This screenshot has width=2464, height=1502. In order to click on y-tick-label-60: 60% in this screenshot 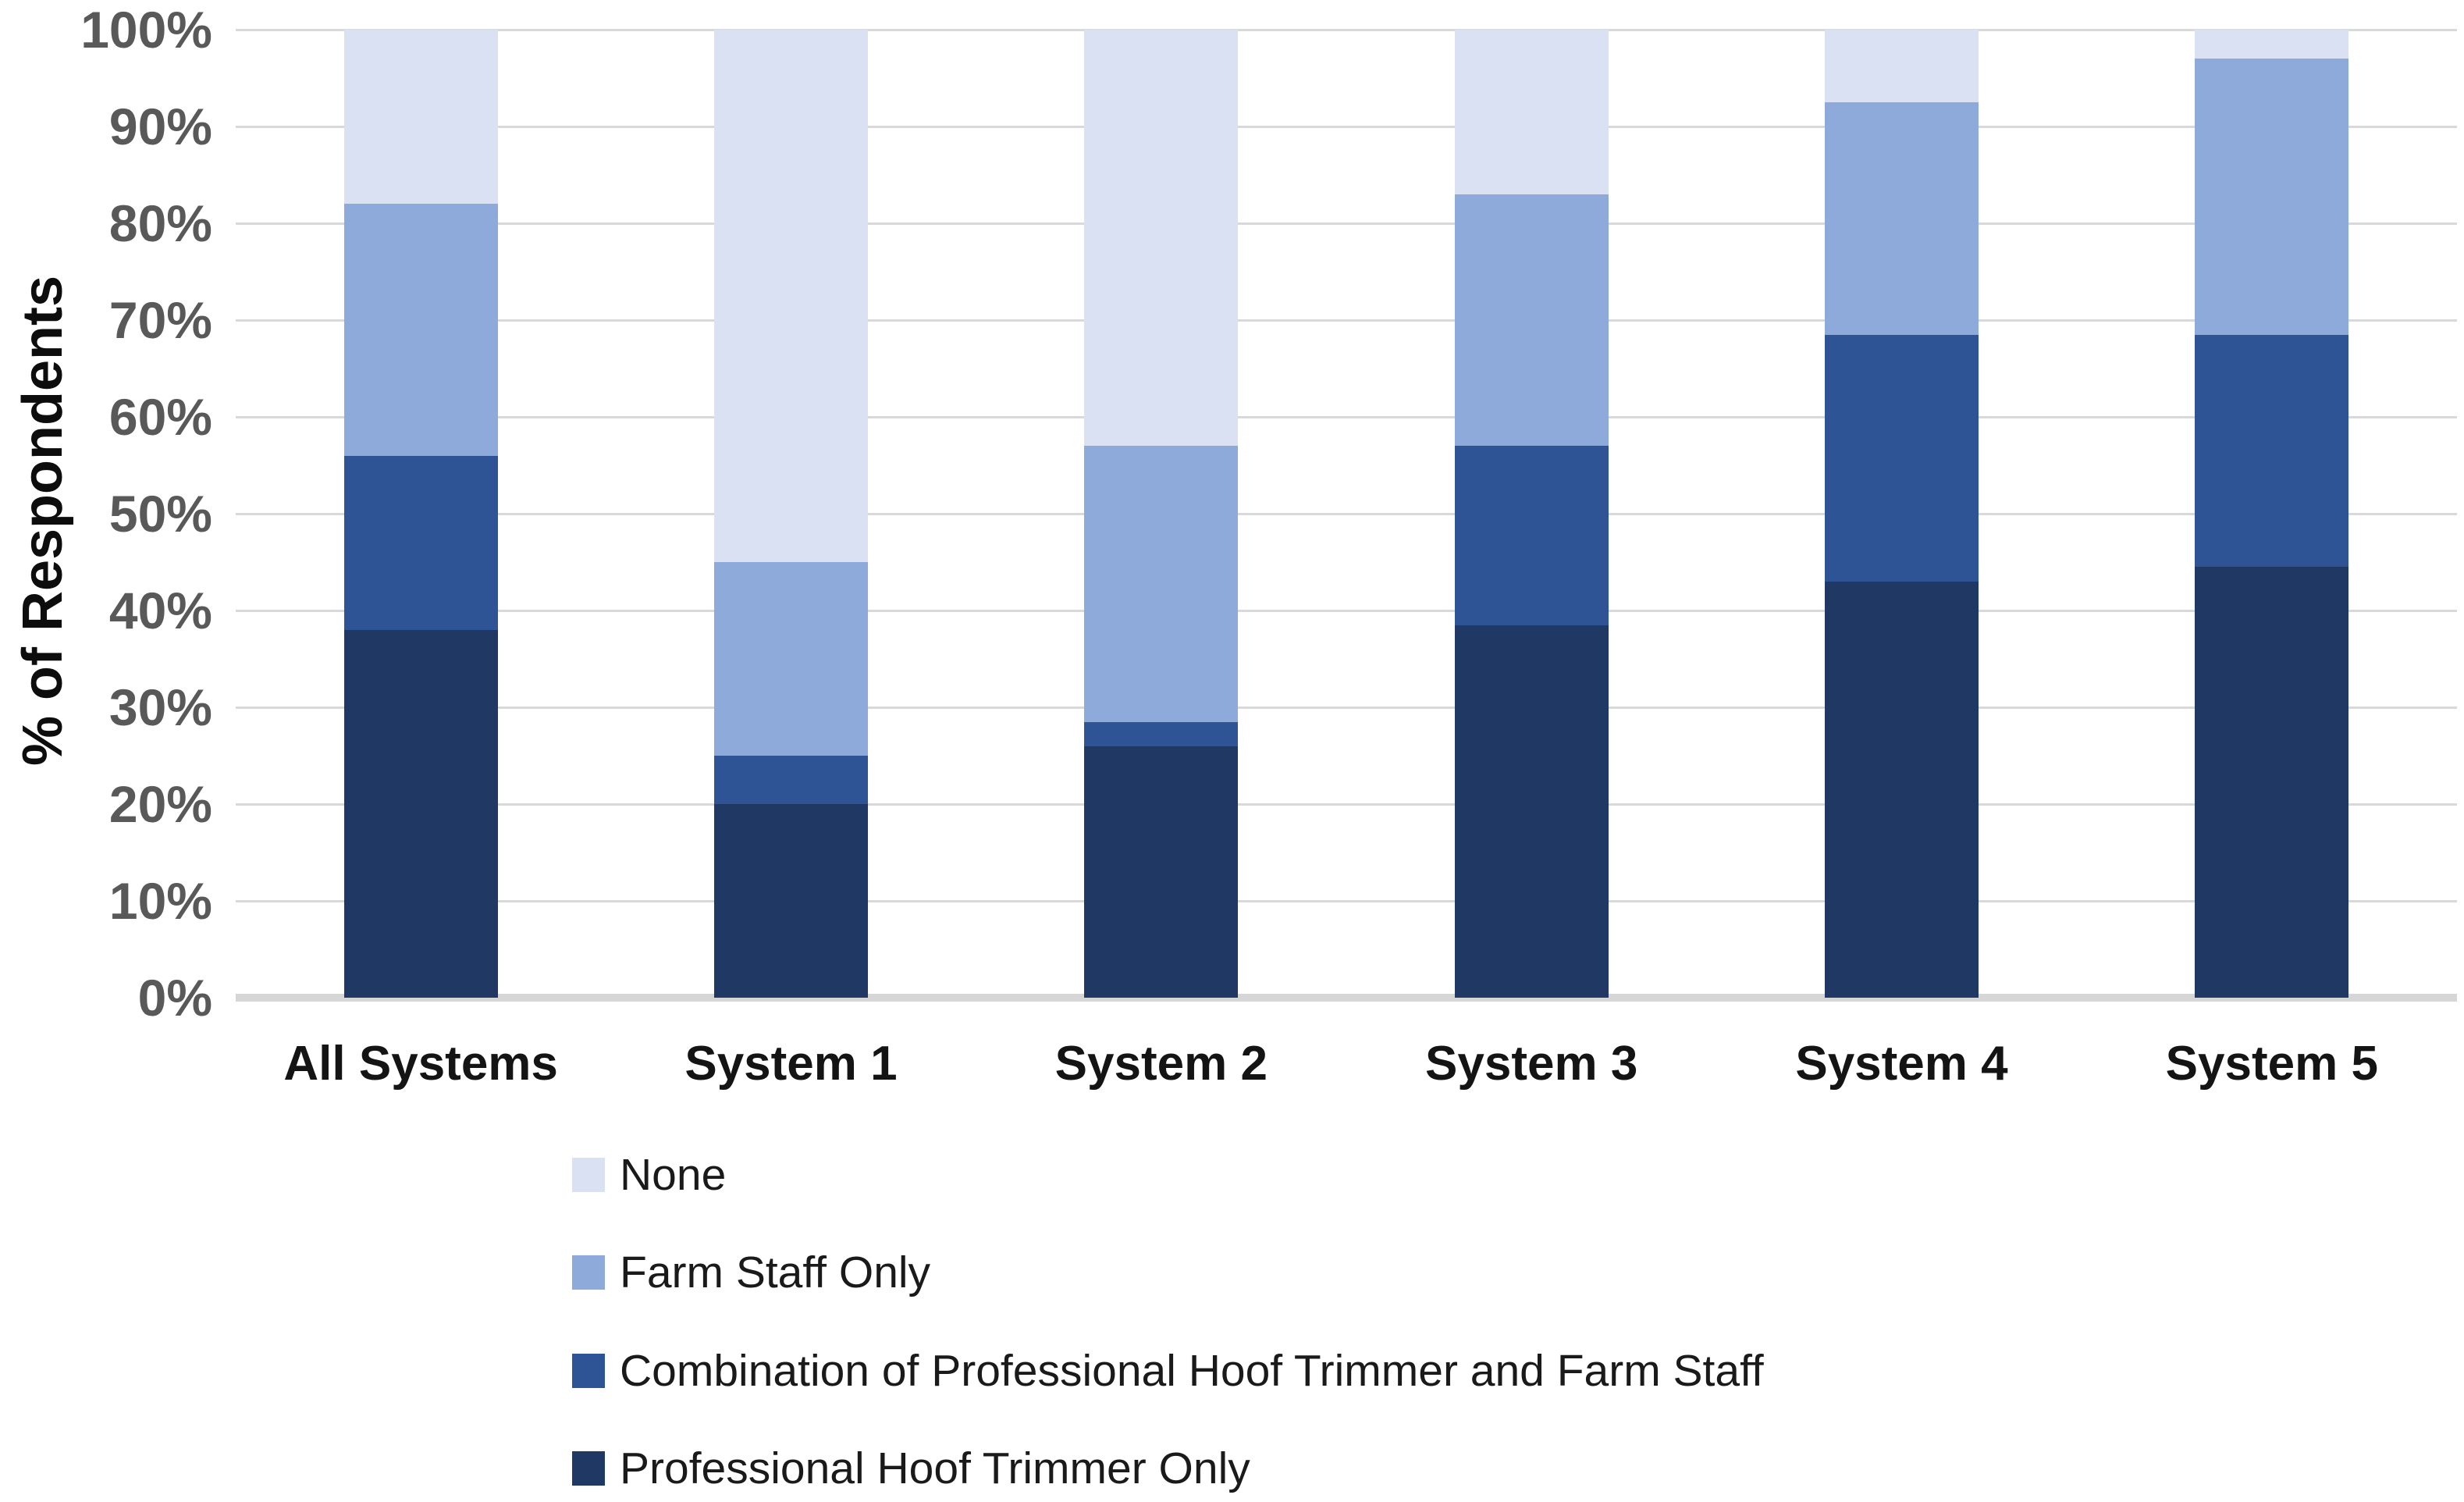, I will do `click(160, 417)`.